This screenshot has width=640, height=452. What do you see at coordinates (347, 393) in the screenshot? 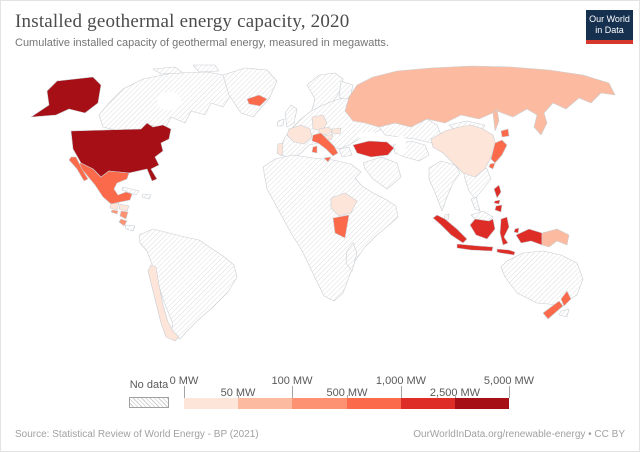
I see `legend-tick-label: 500 MW` at bounding box center [347, 393].